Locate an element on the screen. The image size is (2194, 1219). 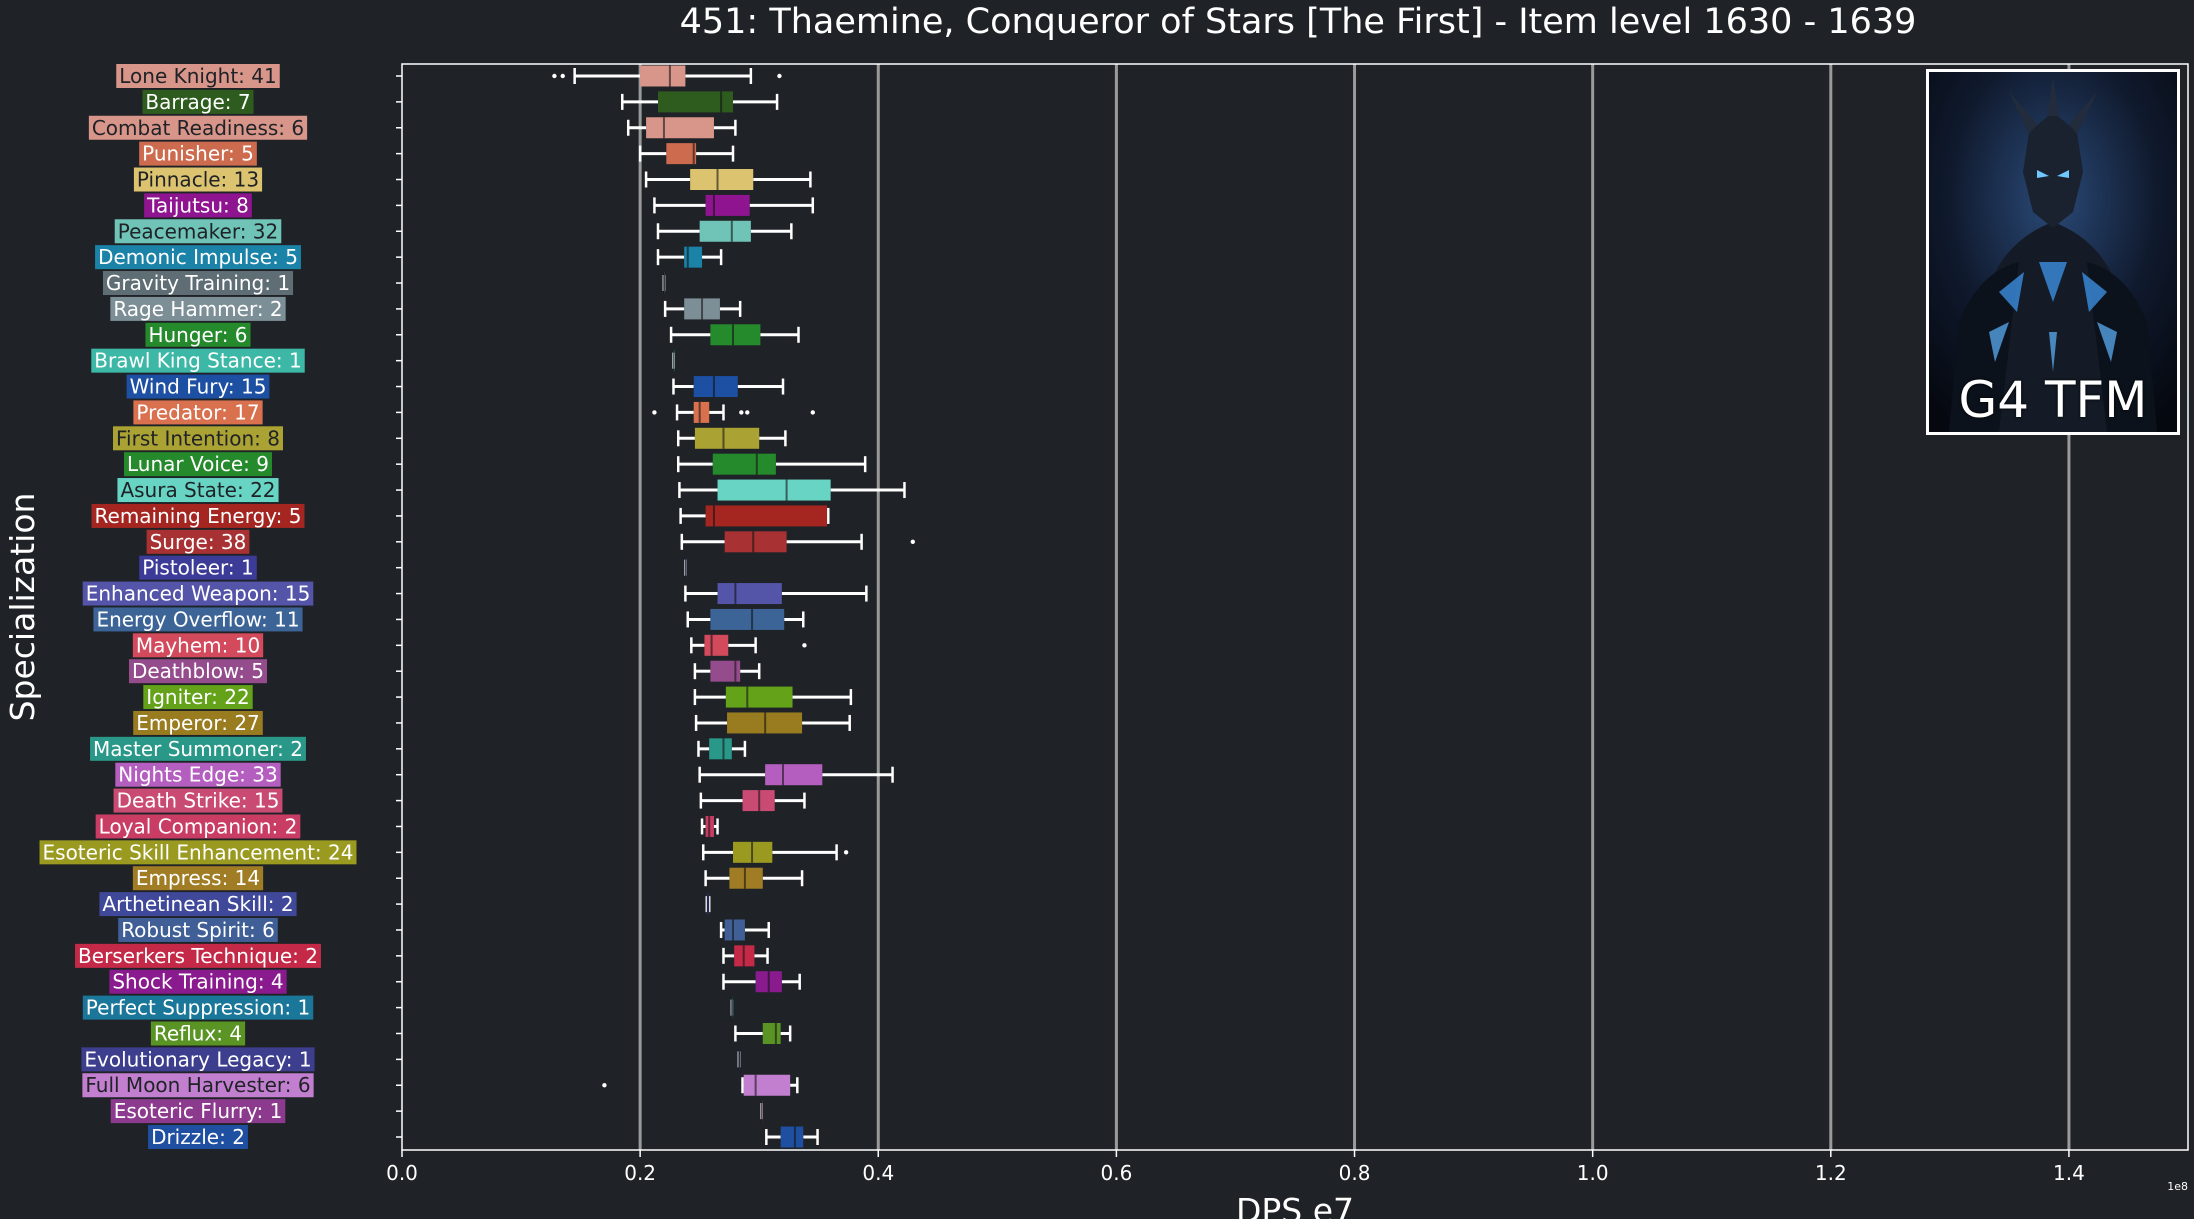
y-tick-label-text: Esoteric Skill Enhancement: 24 is located at coordinates (198, 852).